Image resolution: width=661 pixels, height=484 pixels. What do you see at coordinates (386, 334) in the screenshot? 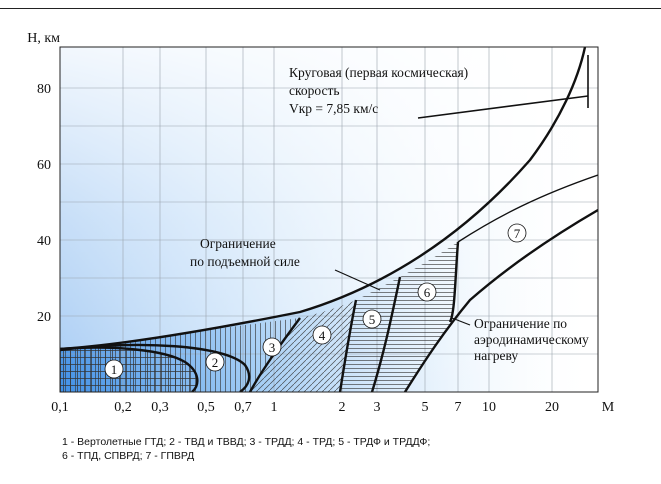
I see `region-5-boundary` at bounding box center [386, 334].